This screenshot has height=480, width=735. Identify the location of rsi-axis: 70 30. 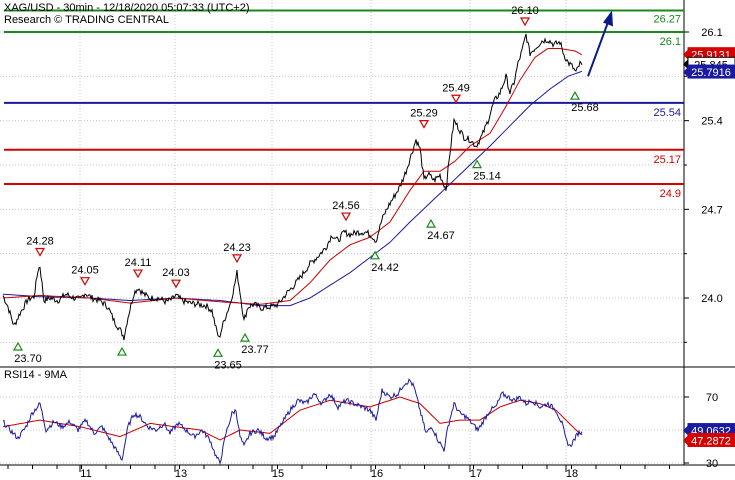
(701, 431).